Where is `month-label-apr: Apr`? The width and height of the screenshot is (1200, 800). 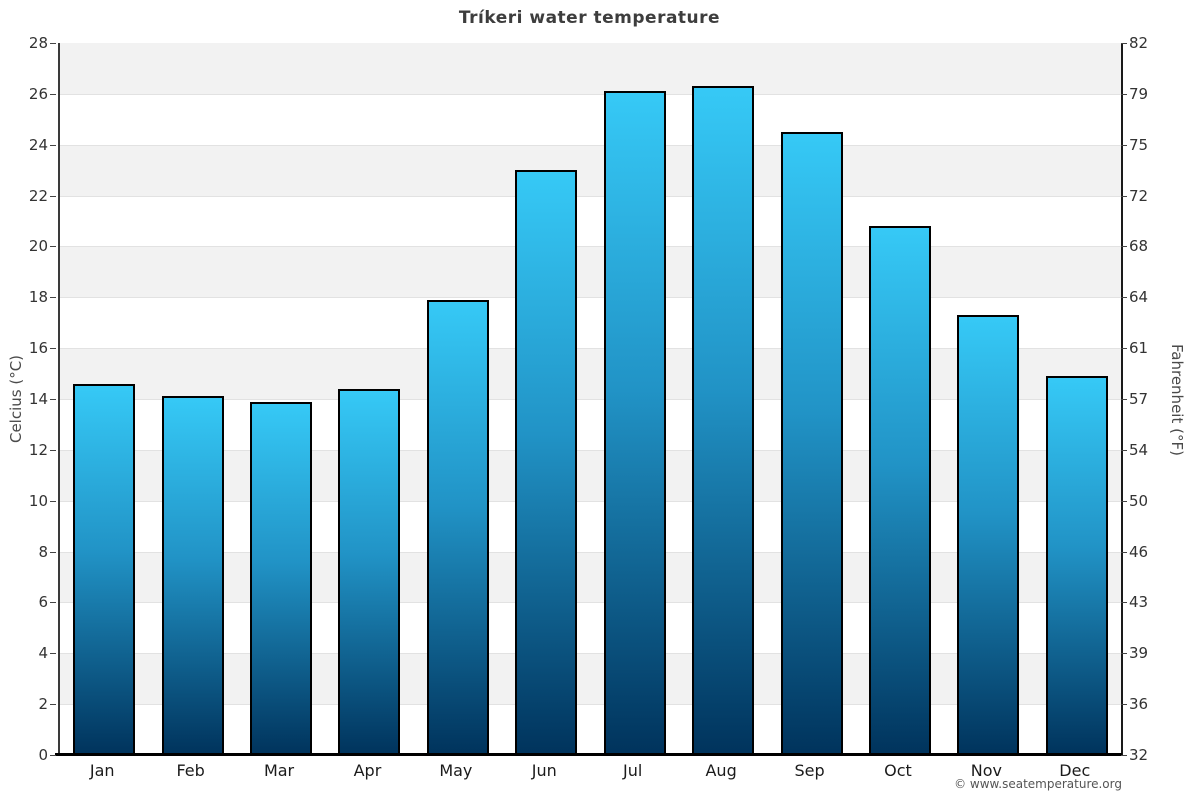 month-label-apr: Apr is located at coordinates (367, 770).